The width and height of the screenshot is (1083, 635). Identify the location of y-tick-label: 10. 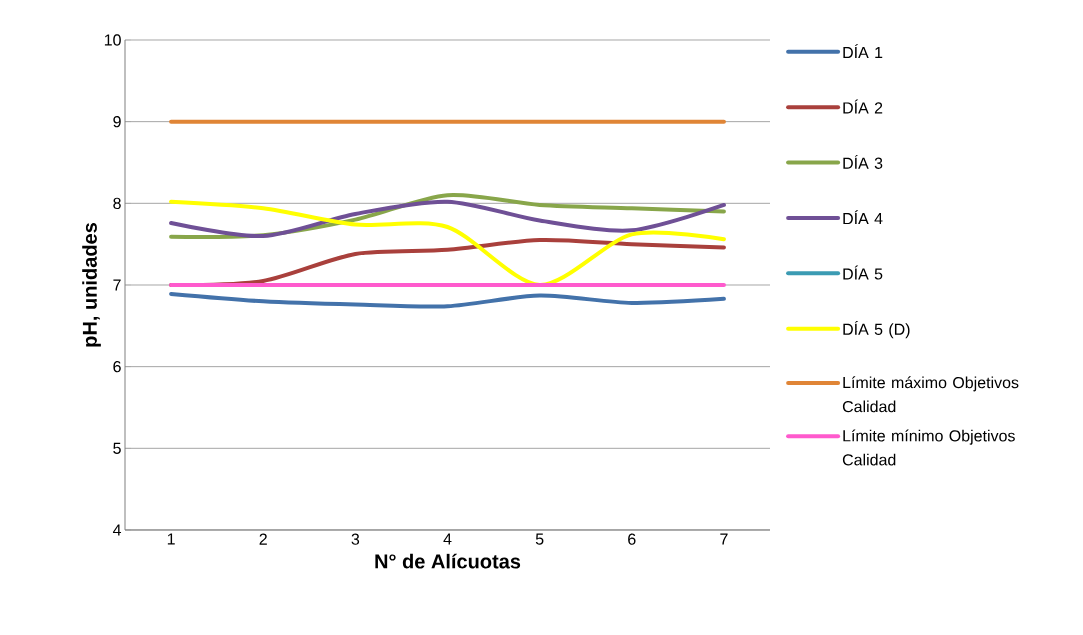
(112, 40).